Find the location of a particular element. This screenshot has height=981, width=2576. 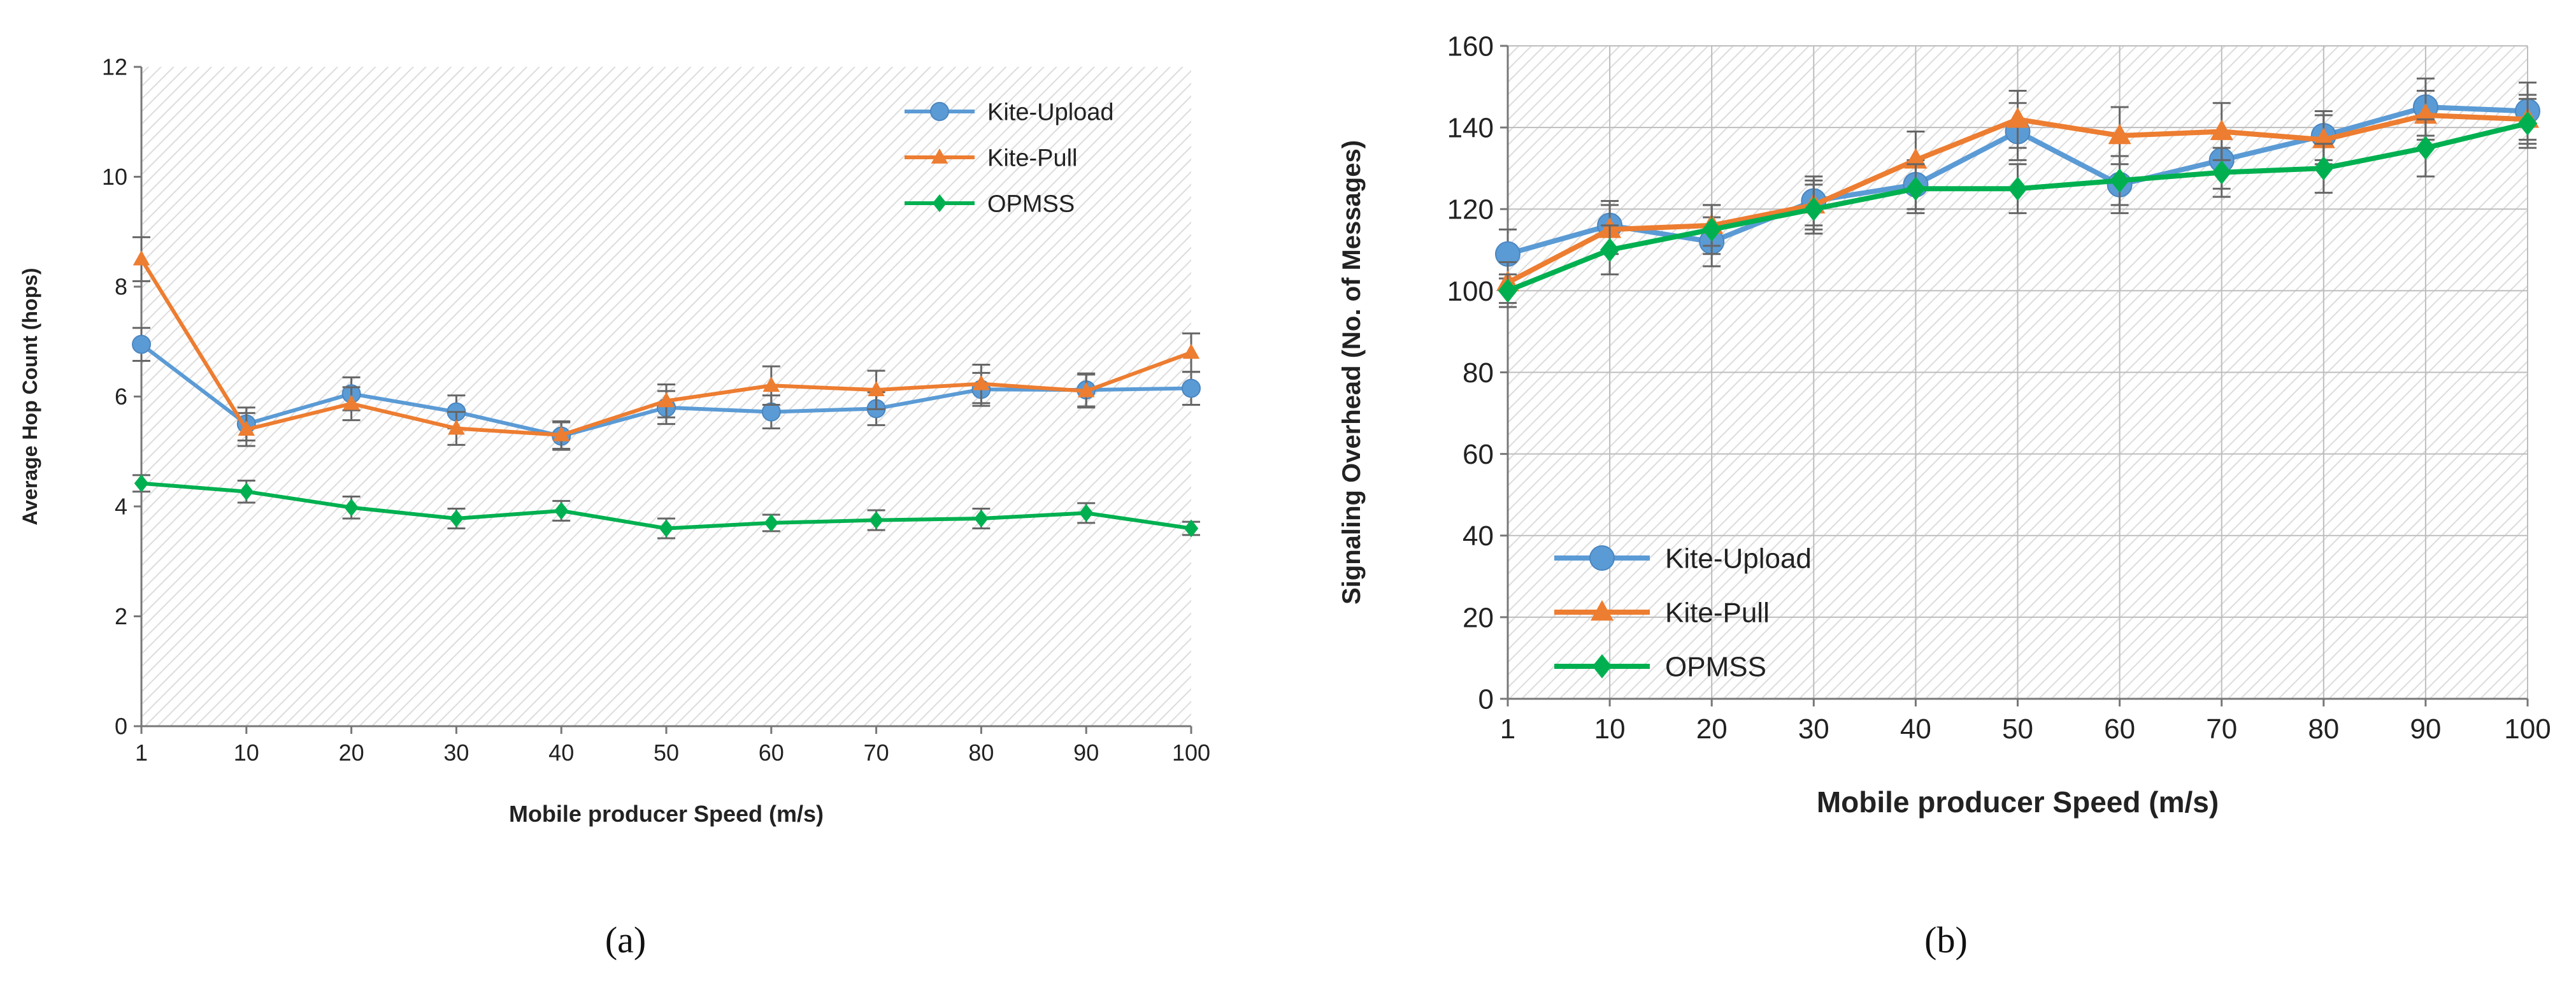

y-tick-label: 40 is located at coordinates (1479, 536).